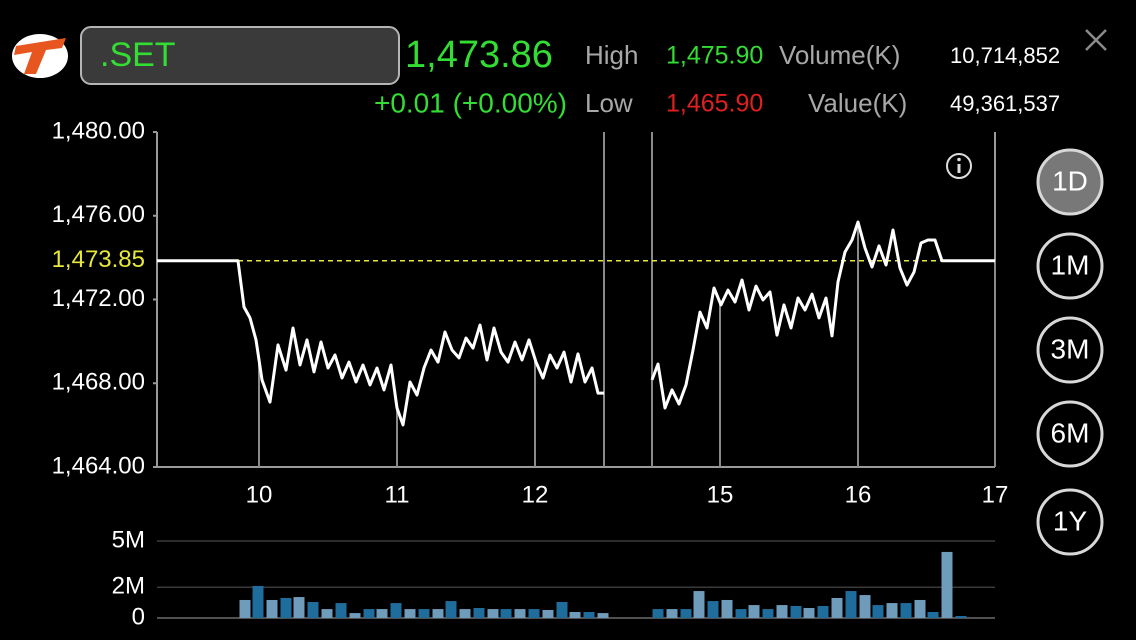 The height and width of the screenshot is (640, 1136). Describe the element at coordinates (397, 494) in the screenshot. I see `x-tick-label: 11` at that location.